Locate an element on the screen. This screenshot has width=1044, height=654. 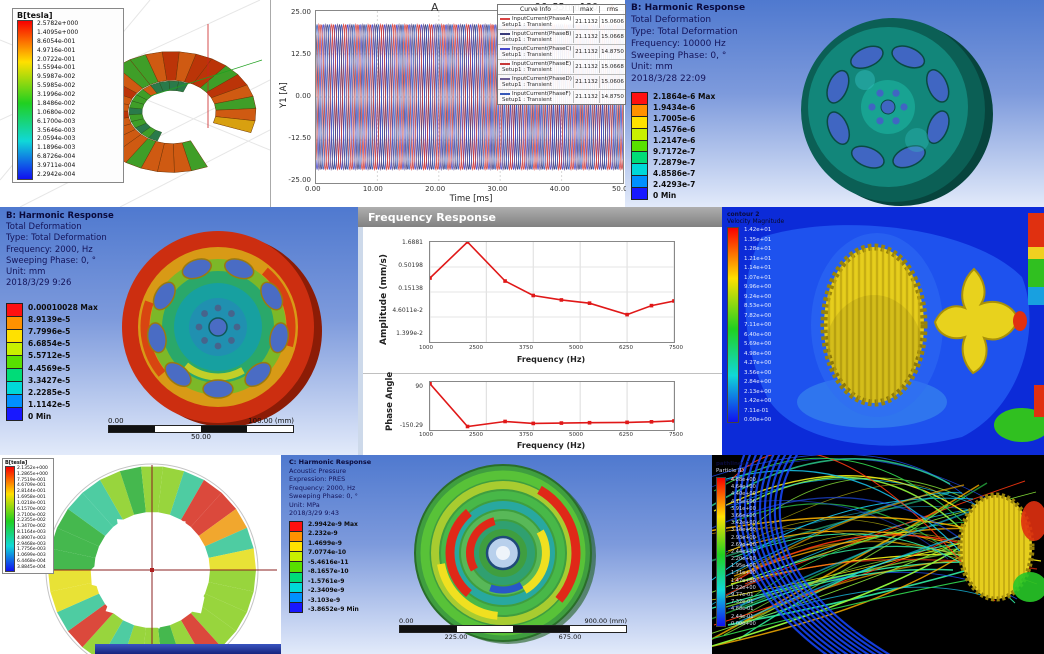
legend-value: 2.0594e-003 is located at coordinates (56, 139).